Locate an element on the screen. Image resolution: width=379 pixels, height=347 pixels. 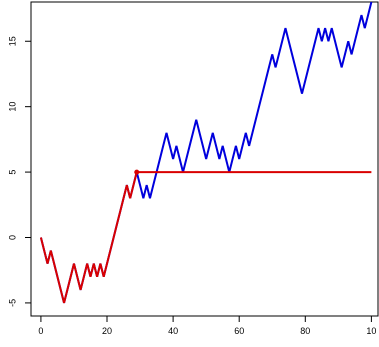
x-tick-label: 40 is located at coordinates (173, 331).